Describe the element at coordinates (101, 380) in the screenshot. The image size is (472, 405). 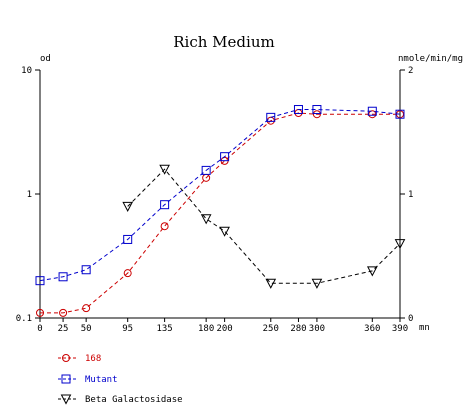
I see `legend-label: Mutant` at that location.